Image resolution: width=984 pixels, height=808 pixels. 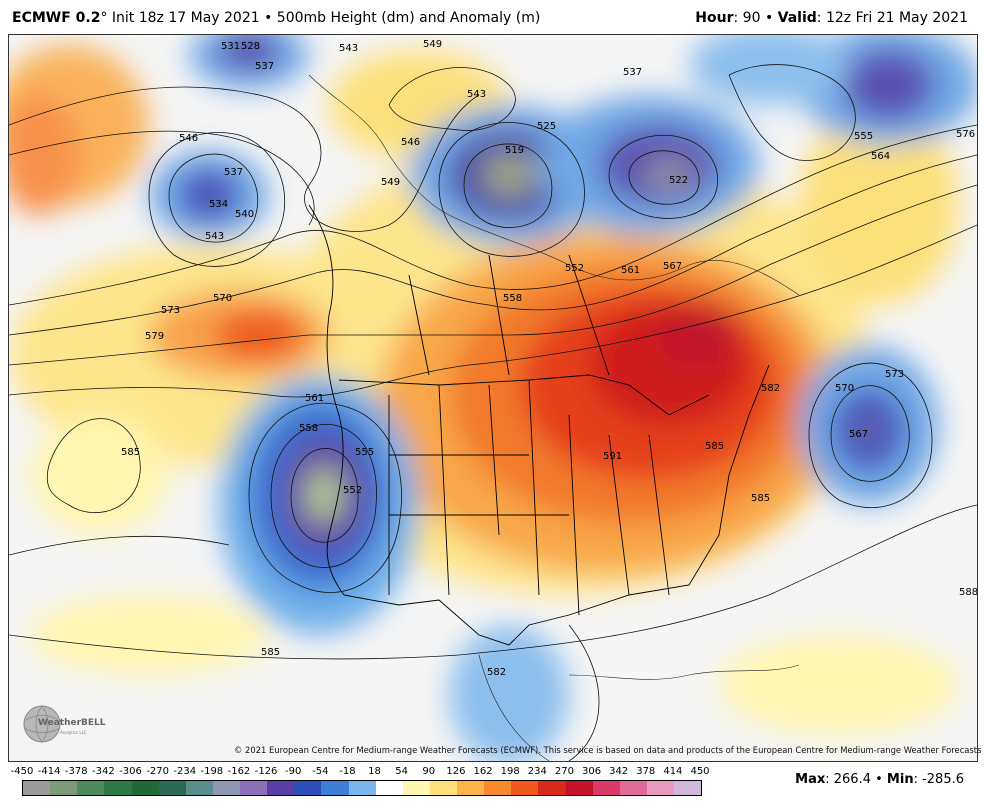 I want to click on contour-label: 564, so click(x=880, y=156).